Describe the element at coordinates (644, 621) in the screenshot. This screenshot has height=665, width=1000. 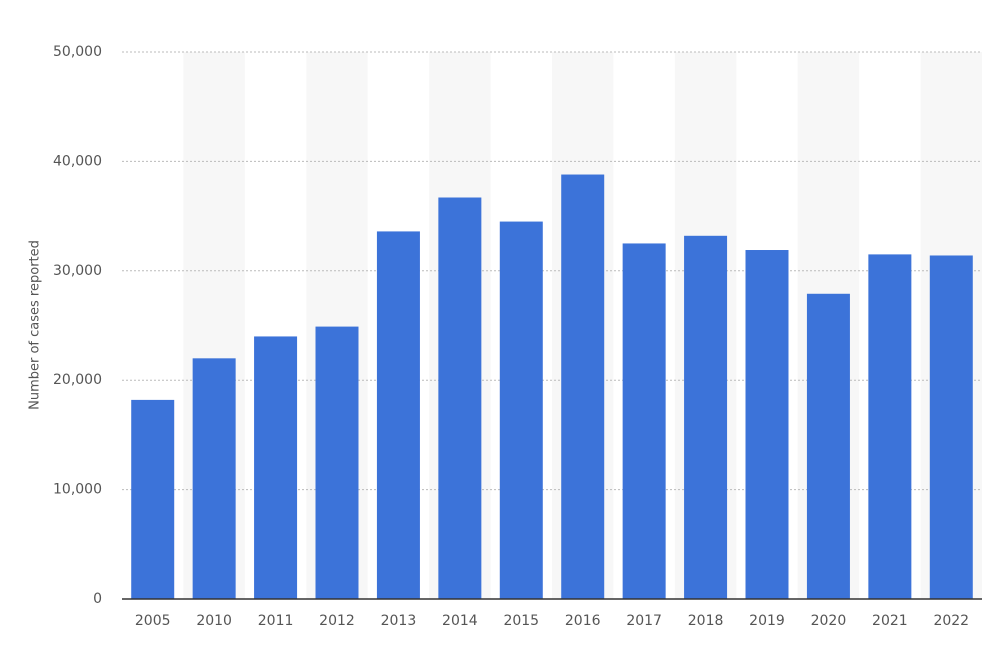
I see `x-tick-label: 2017` at that location.